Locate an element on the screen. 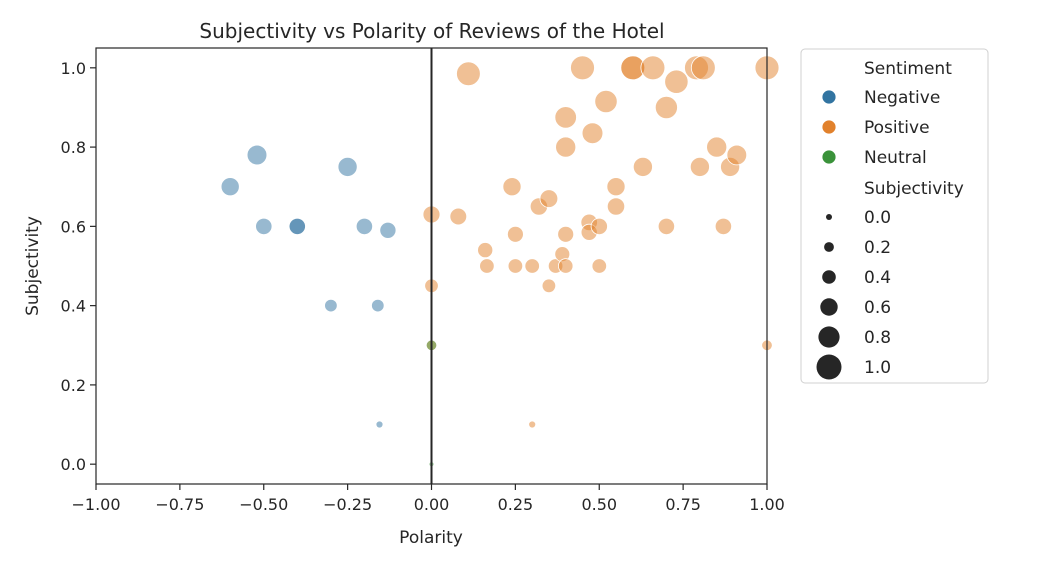 This screenshot has width=1046, height=566. x-tick-label: 0.75 is located at coordinates (683, 504).